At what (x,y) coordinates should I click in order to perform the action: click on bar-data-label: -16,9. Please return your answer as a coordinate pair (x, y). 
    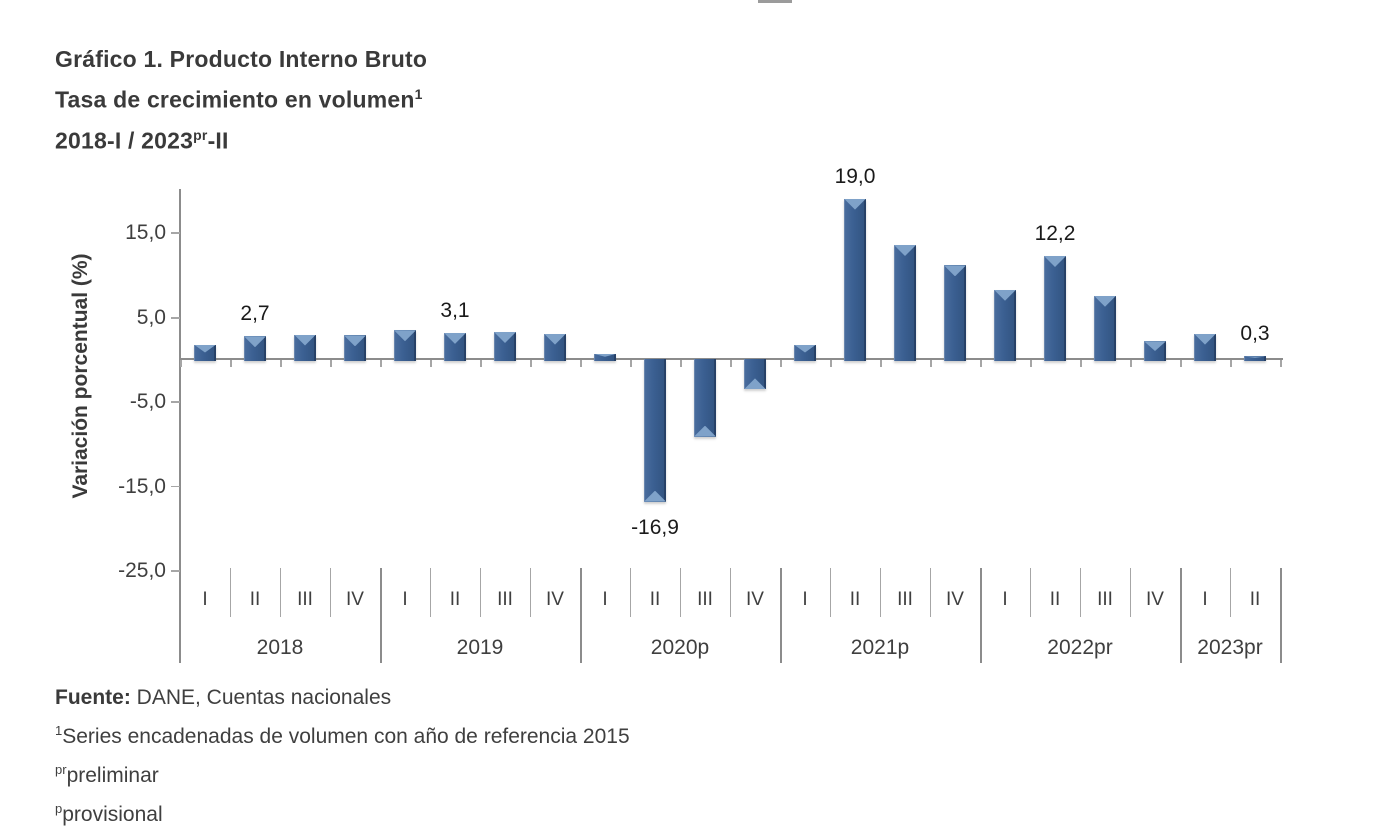
    Looking at the image, I should click on (655, 527).